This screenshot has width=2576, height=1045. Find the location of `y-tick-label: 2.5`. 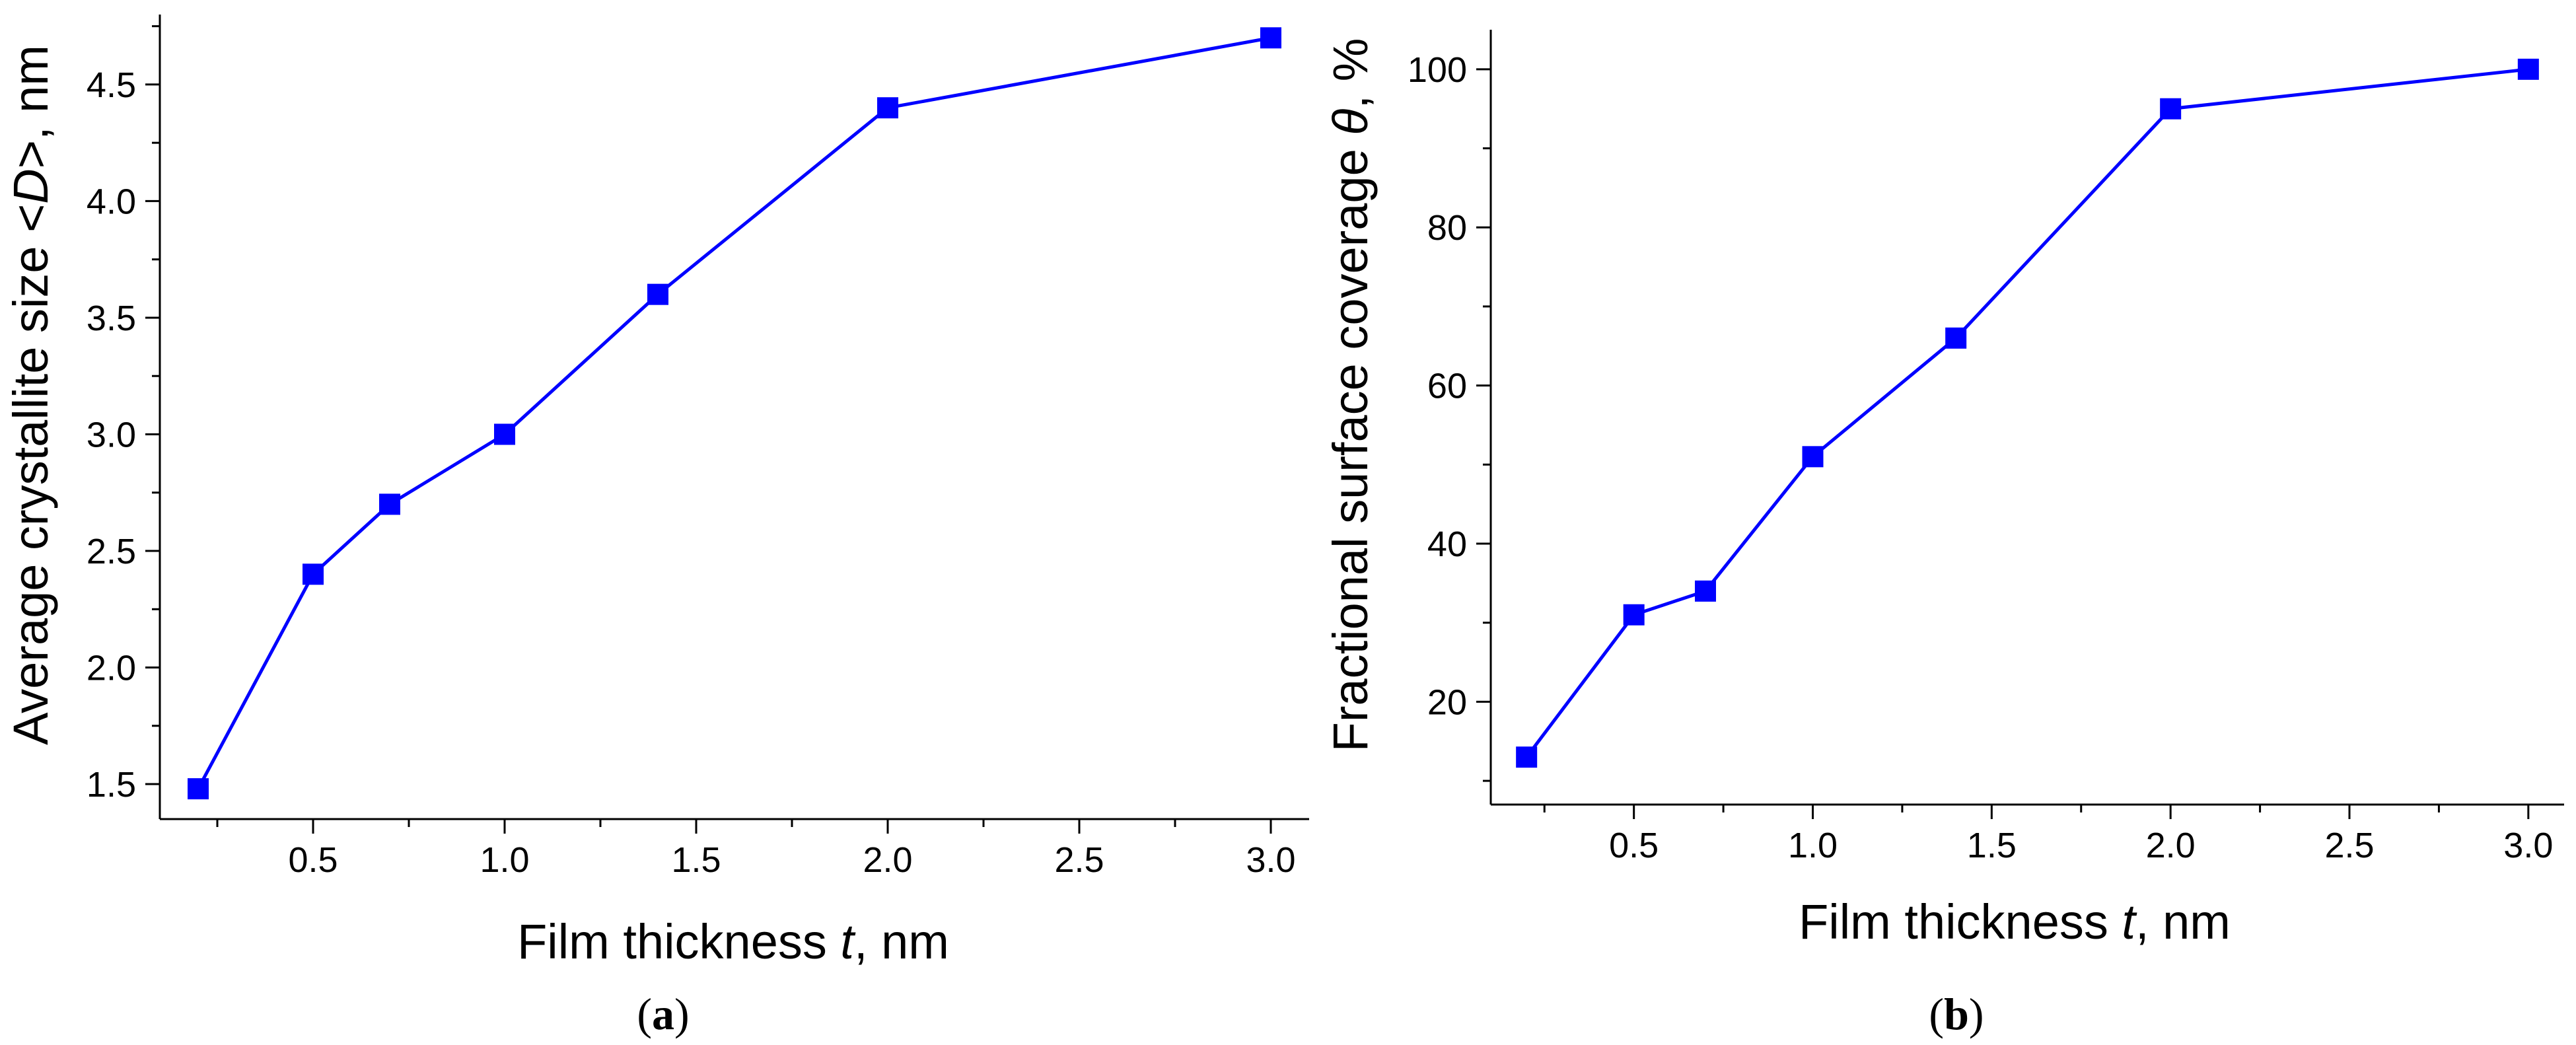

y-tick-label: 2.5 is located at coordinates (112, 551).